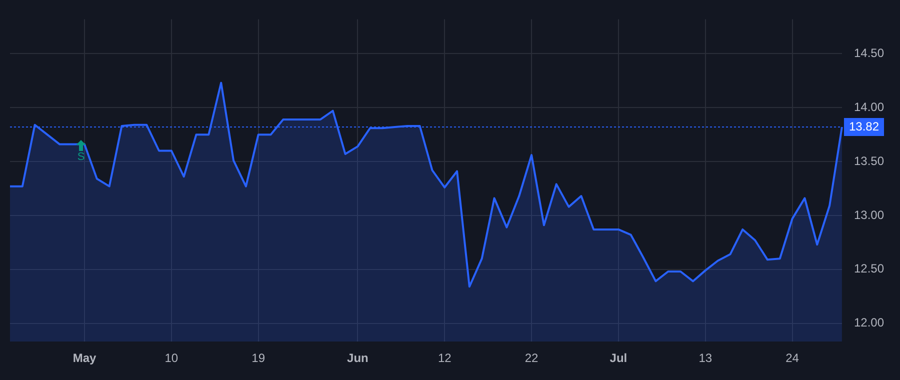 This screenshot has height=380, width=900. Describe the element at coordinates (869, 215) in the screenshot. I see `y-tick-label: 13.00` at that location.